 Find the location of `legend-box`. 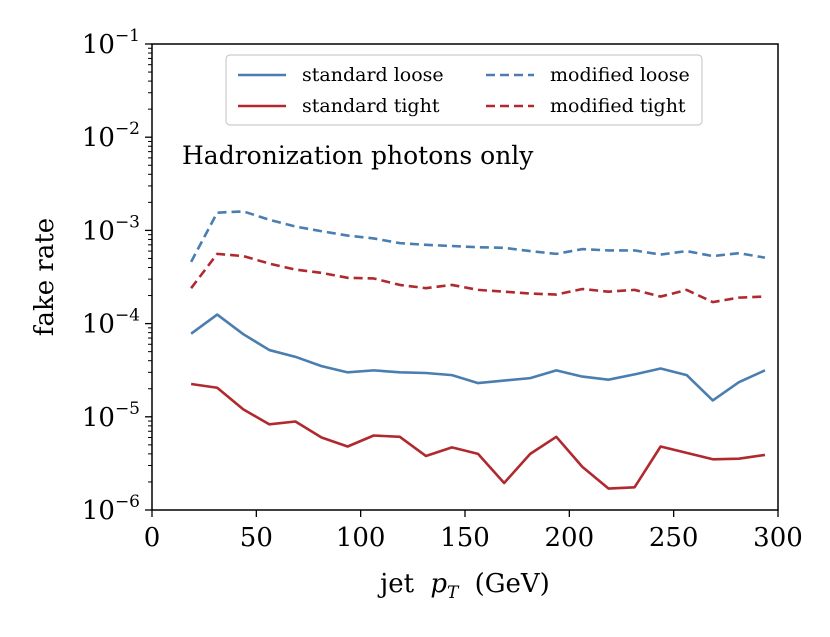

legend-box is located at coordinates (464, 90).